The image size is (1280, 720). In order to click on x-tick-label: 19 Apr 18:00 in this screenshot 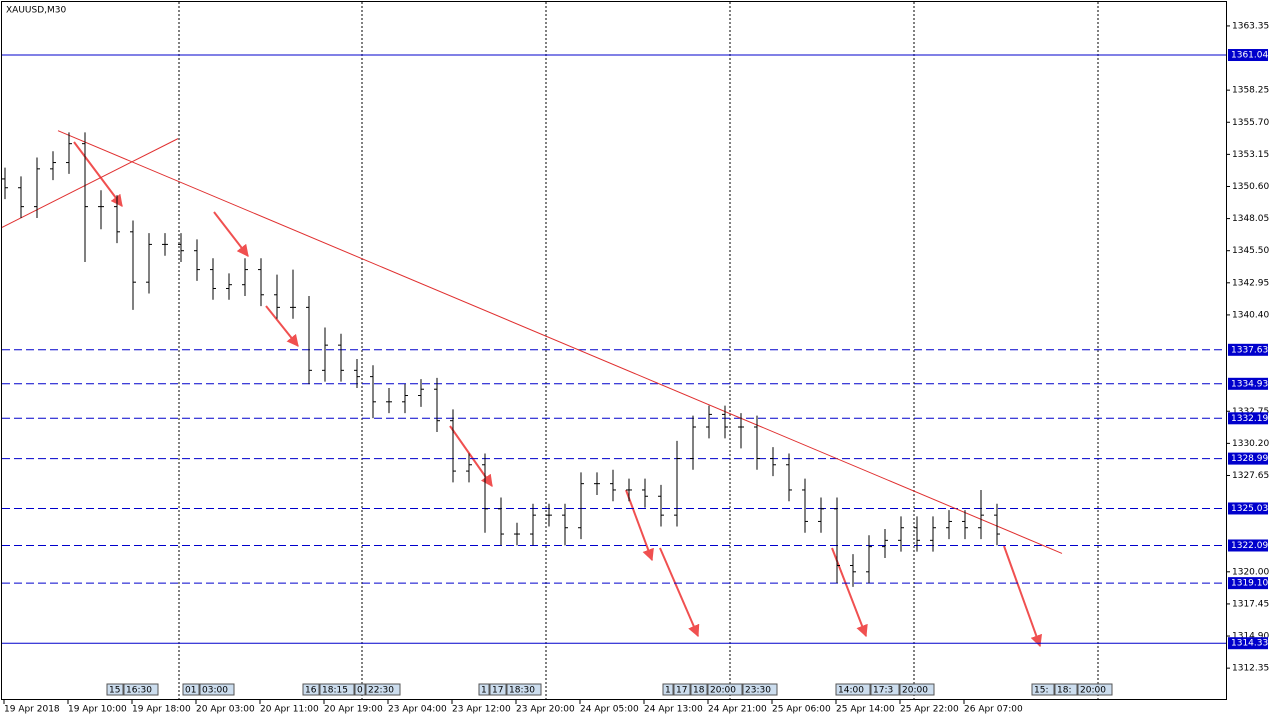, I will do `click(161, 710)`.